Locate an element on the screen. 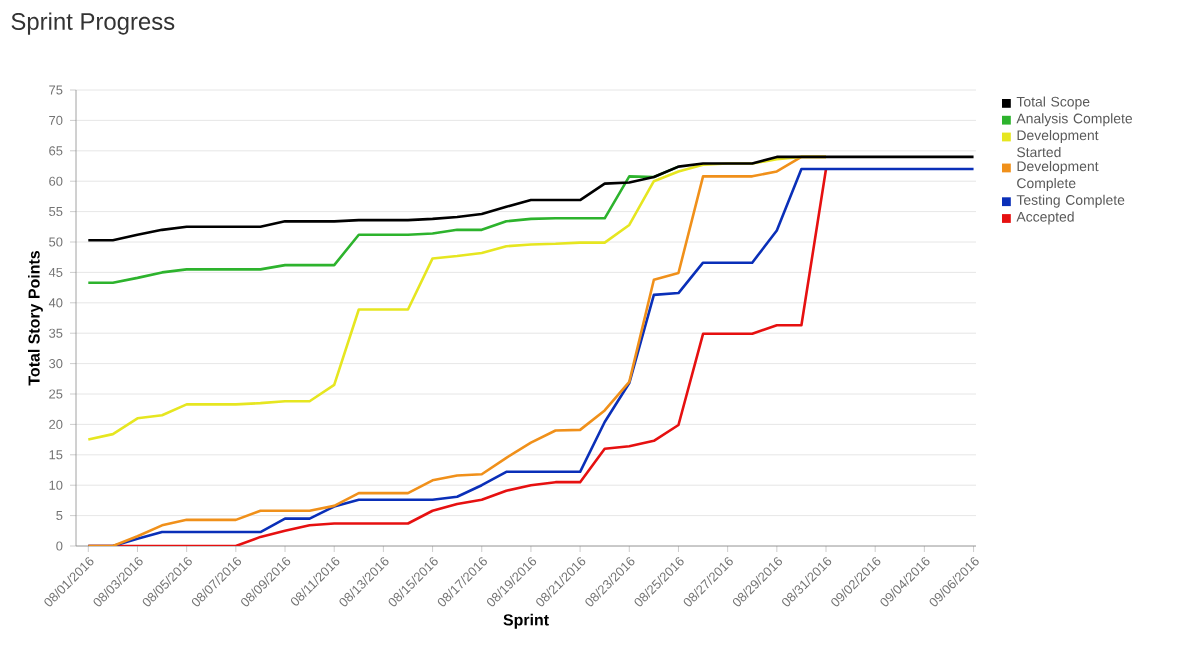 The width and height of the screenshot is (1200, 670). chart-title: Sprint Progress is located at coordinates (93, 23).